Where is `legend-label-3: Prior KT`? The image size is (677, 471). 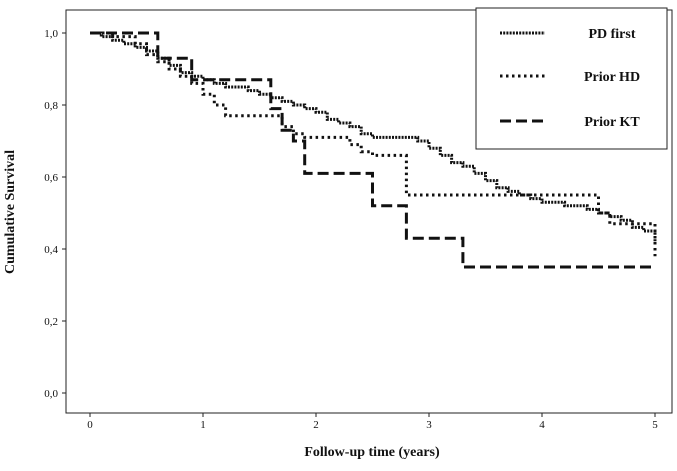 legend-label-3: Prior KT is located at coordinates (612, 122).